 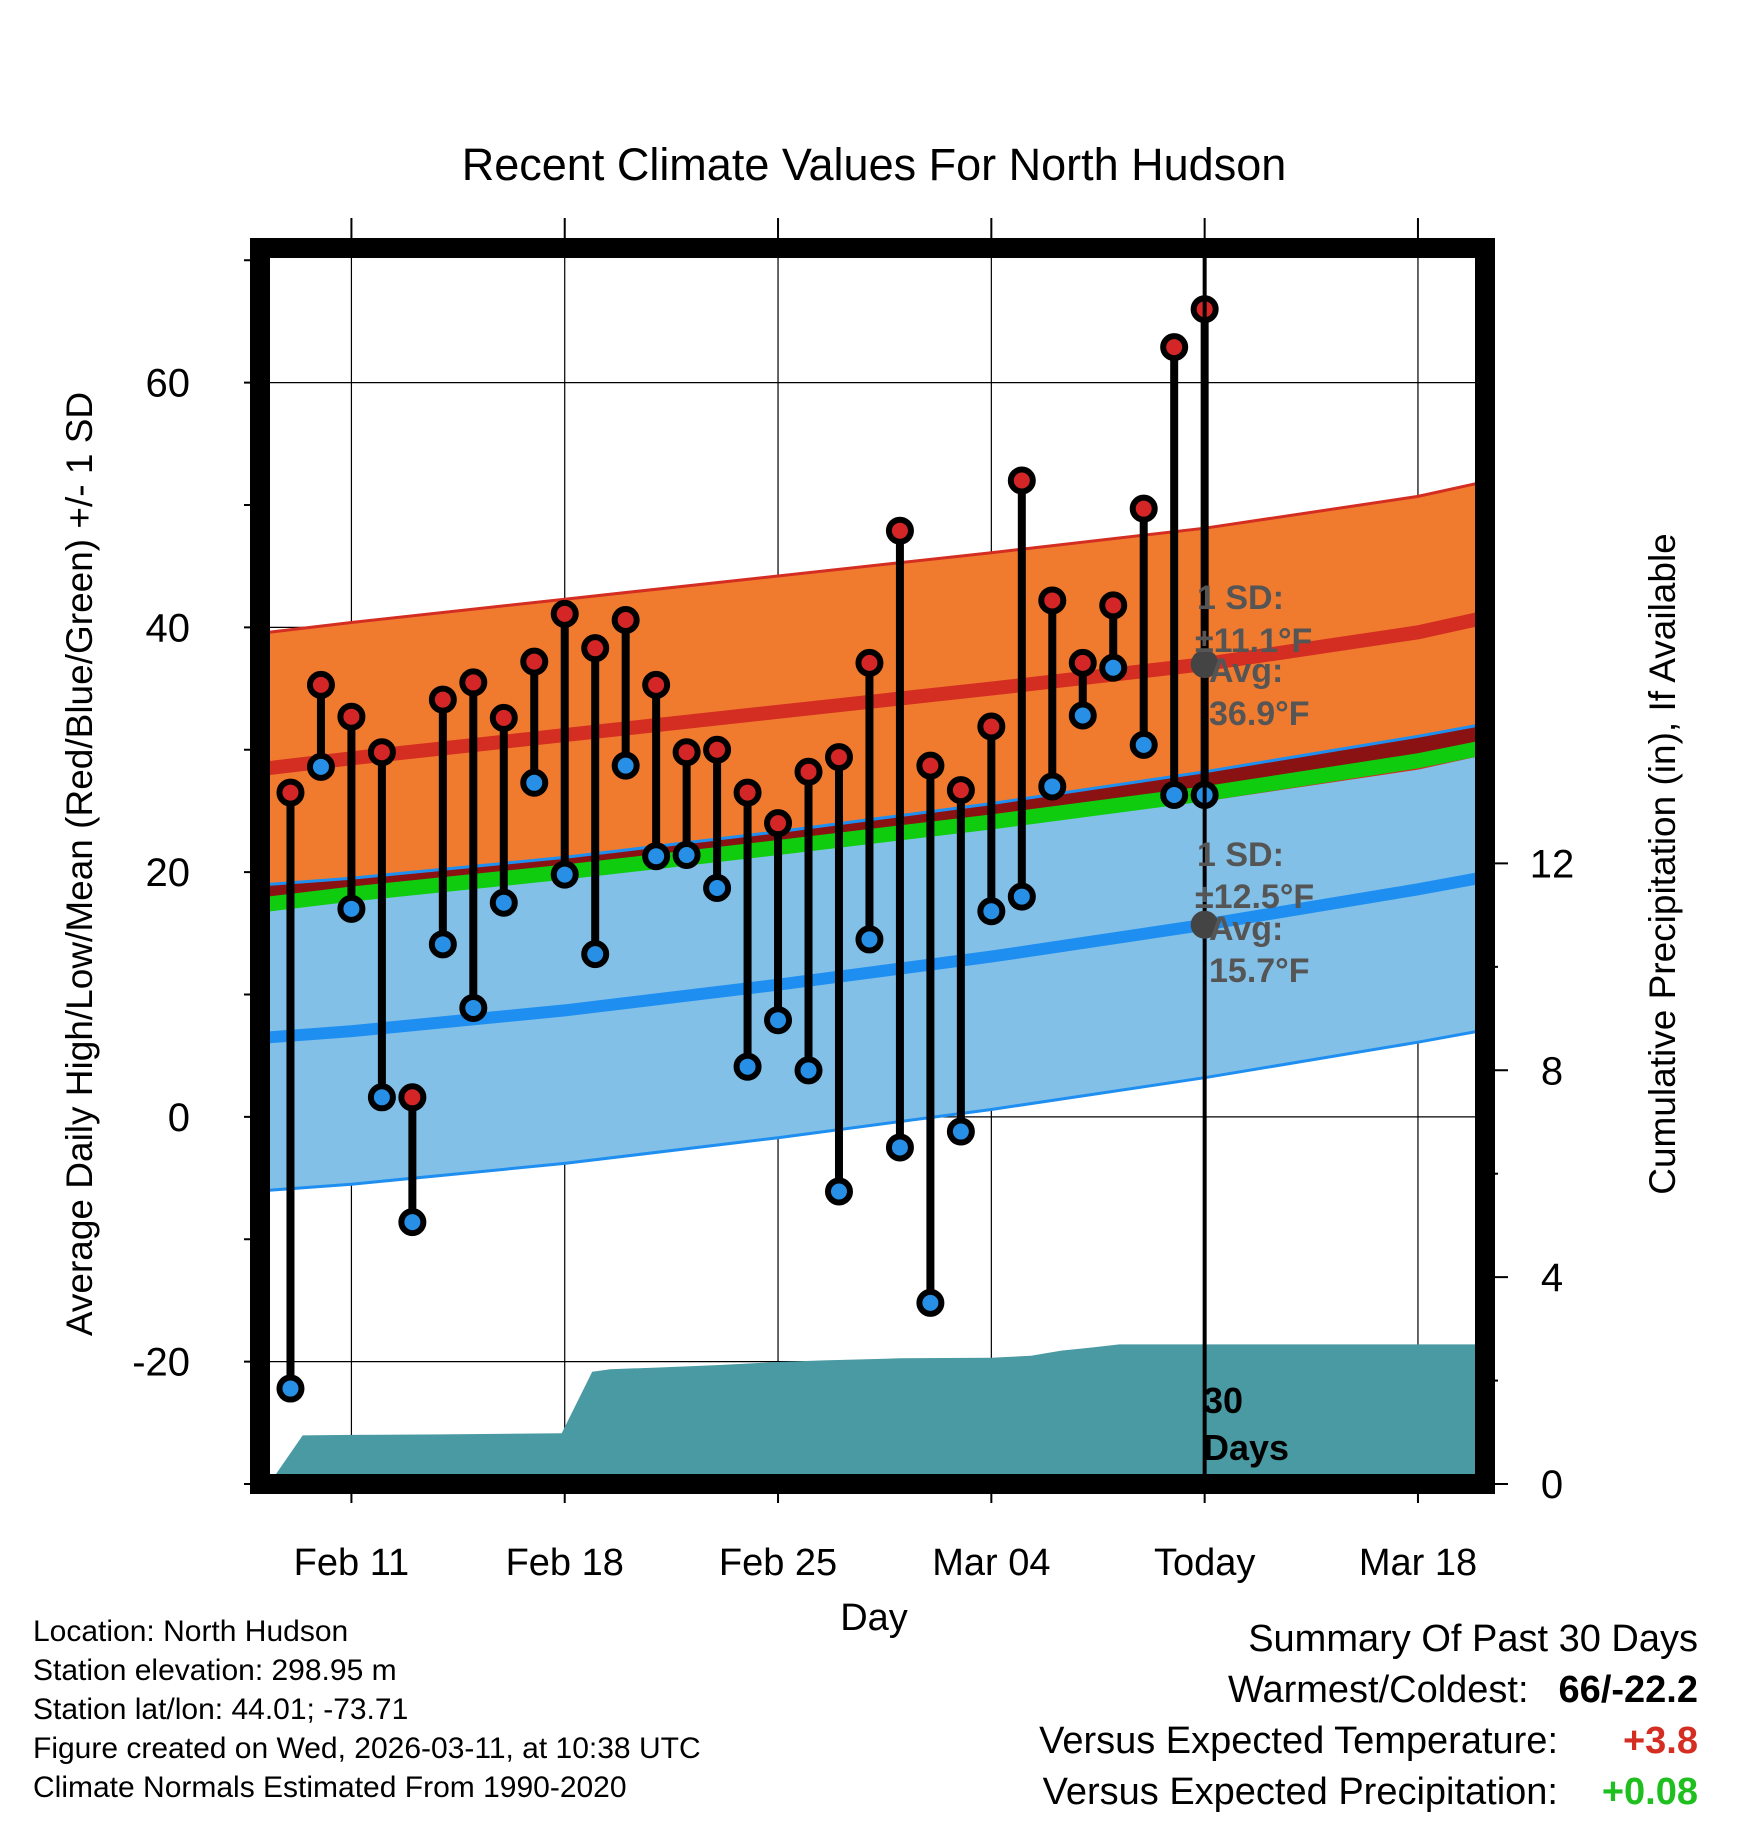 I want to click on normal-low-upper-edge, so click(x=877, y=804).